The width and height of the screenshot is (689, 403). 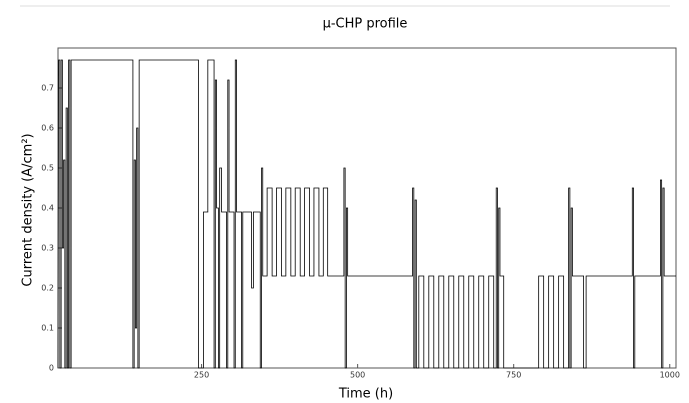 I want to click on x-tick-label: 750, so click(x=513, y=375).